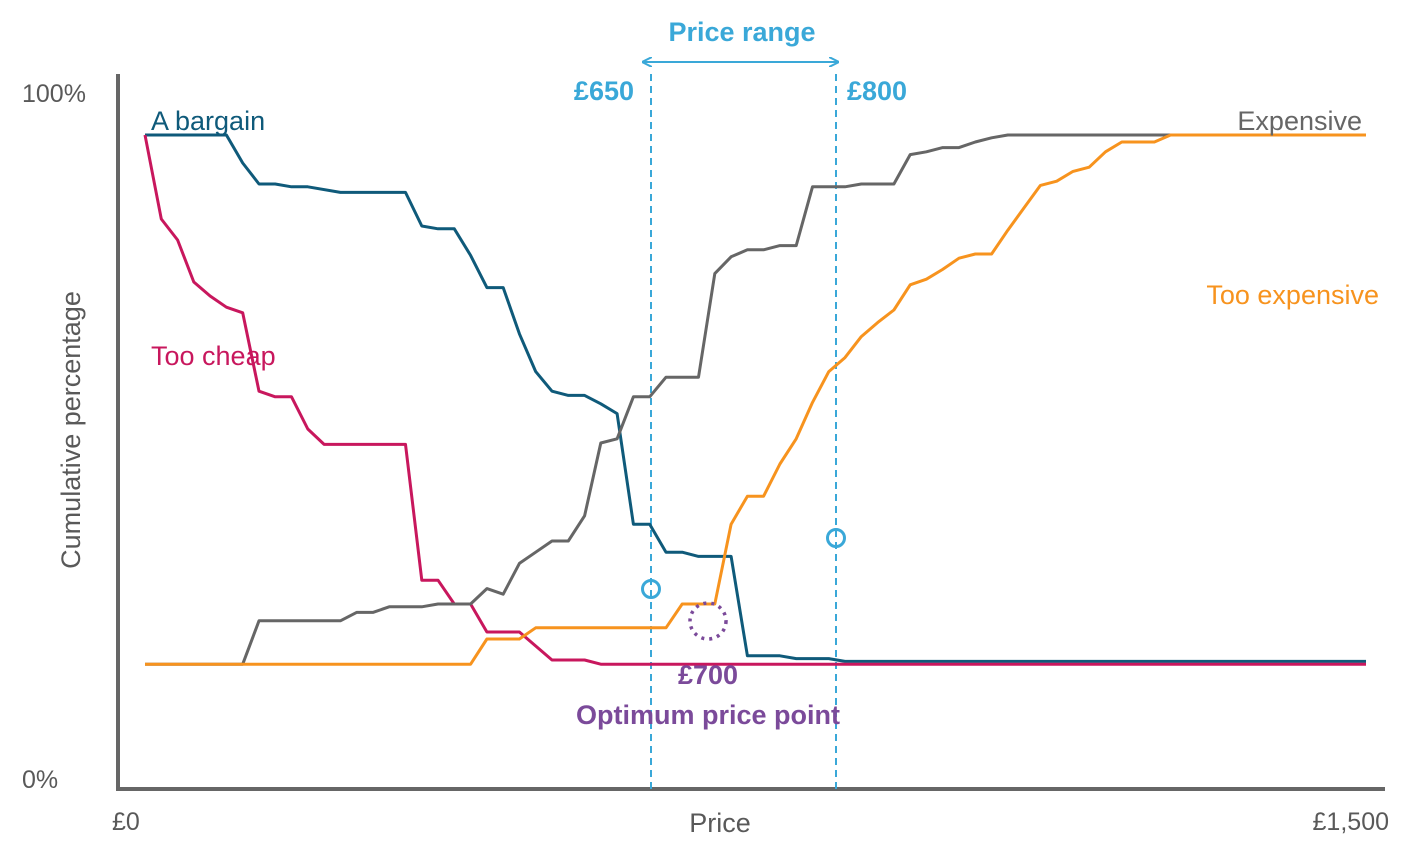  What do you see at coordinates (1292, 295) in the screenshot?
I see `series-label-too-expensive: Too expensive` at bounding box center [1292, 295].